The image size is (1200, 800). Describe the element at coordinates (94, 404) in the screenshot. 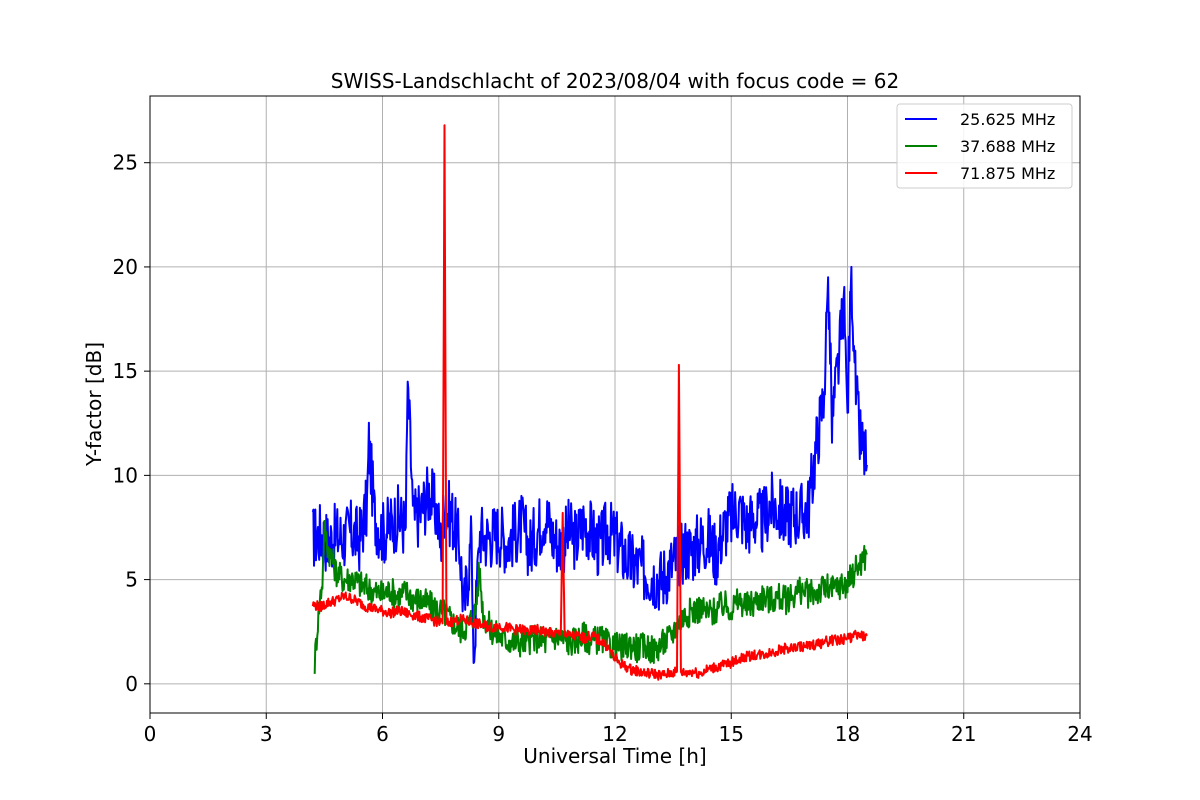

I see `y-axis-label: Y-factor [dB]` at that location.